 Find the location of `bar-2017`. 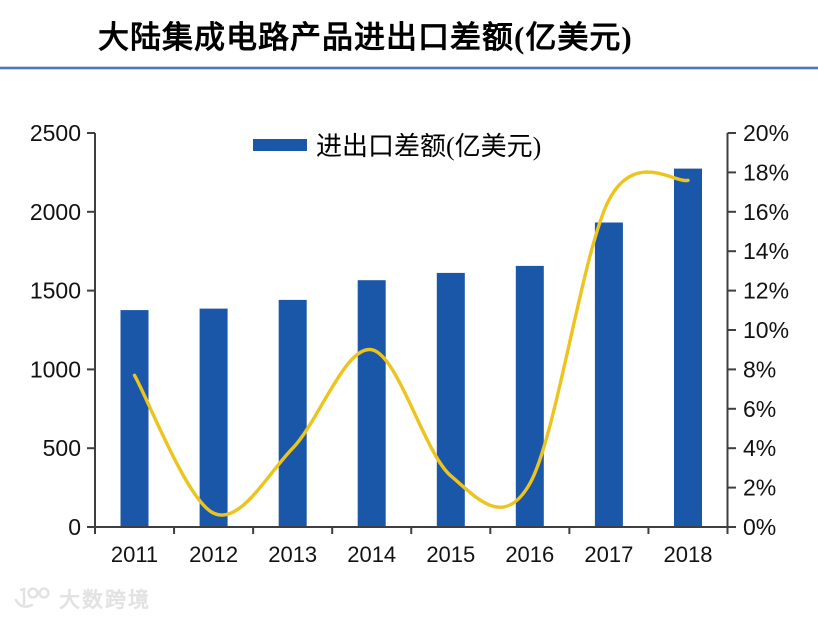

bar-2017 is located at coordinates (608, 374).